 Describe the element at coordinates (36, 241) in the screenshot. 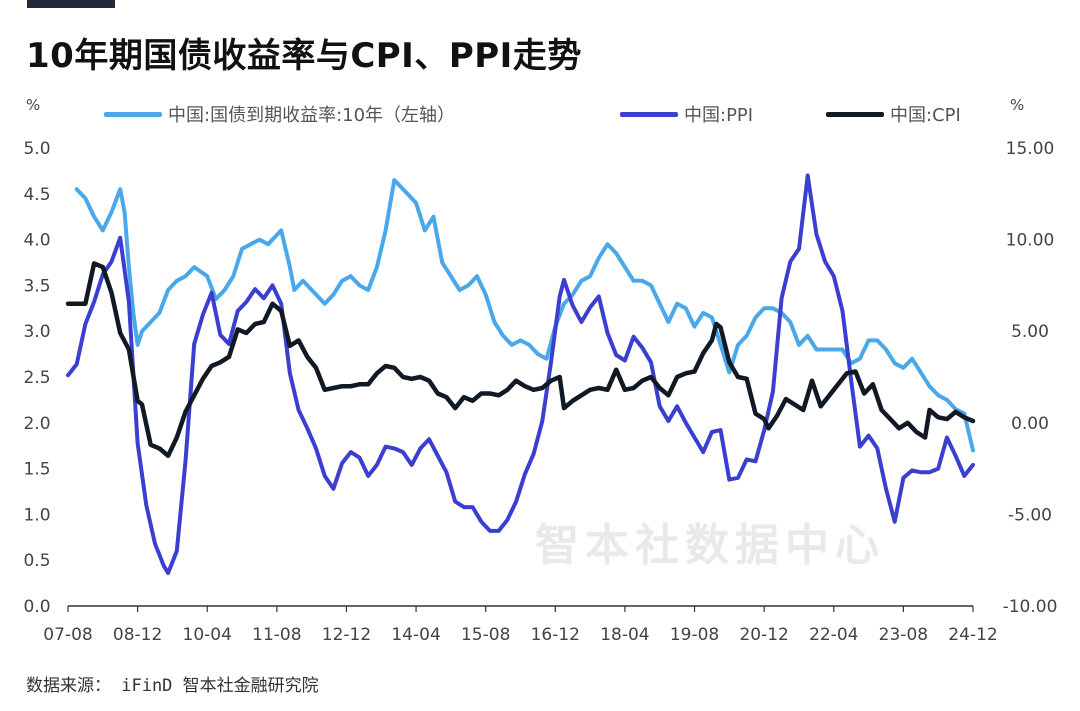

I see `left-tick-label: 4.0` at that location.